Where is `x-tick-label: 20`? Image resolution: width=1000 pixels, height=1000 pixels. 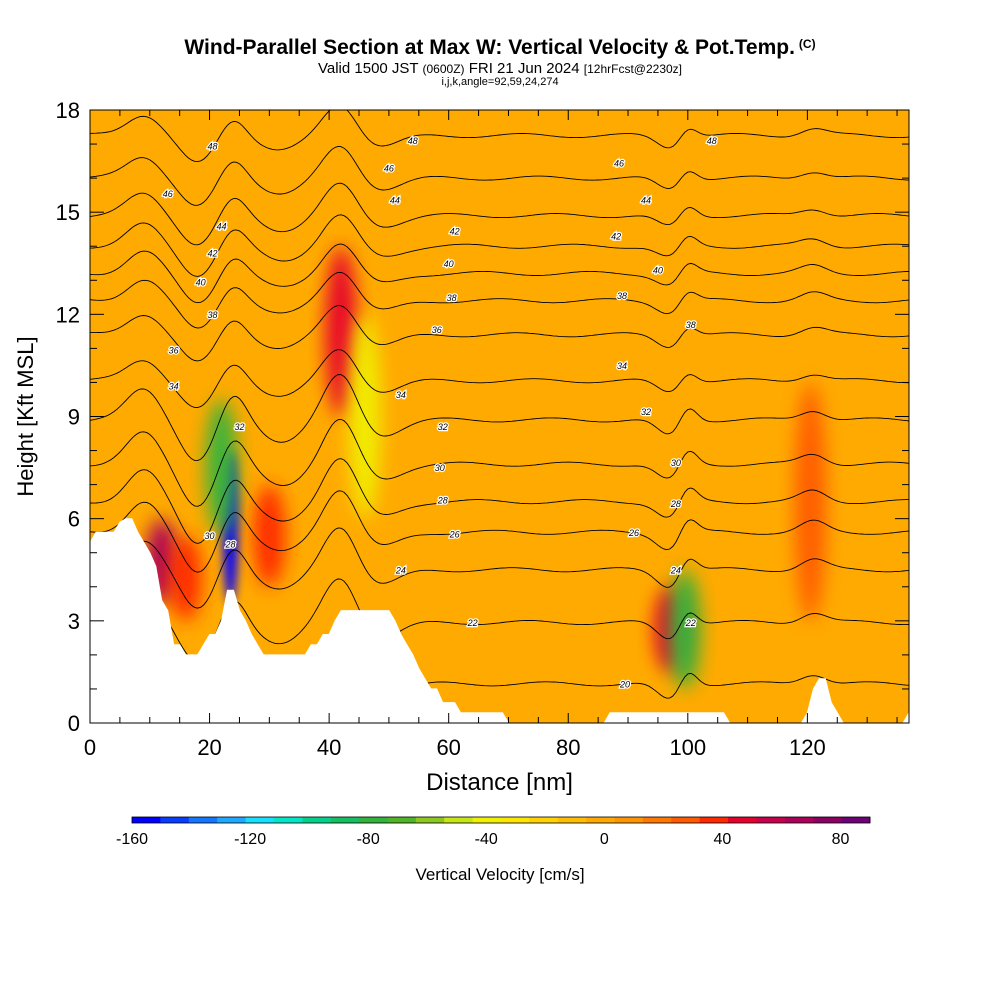 x-tick-label: 20 is located at coordinates (209, 747).